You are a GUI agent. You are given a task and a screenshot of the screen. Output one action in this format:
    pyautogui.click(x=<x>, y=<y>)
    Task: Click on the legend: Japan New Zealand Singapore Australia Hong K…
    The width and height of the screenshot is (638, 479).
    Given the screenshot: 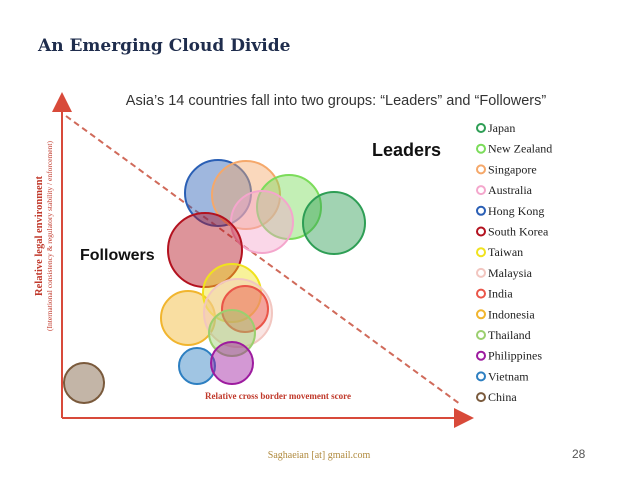 What is the action you would take?
    pyautogui.click(x=514, y=262)
    